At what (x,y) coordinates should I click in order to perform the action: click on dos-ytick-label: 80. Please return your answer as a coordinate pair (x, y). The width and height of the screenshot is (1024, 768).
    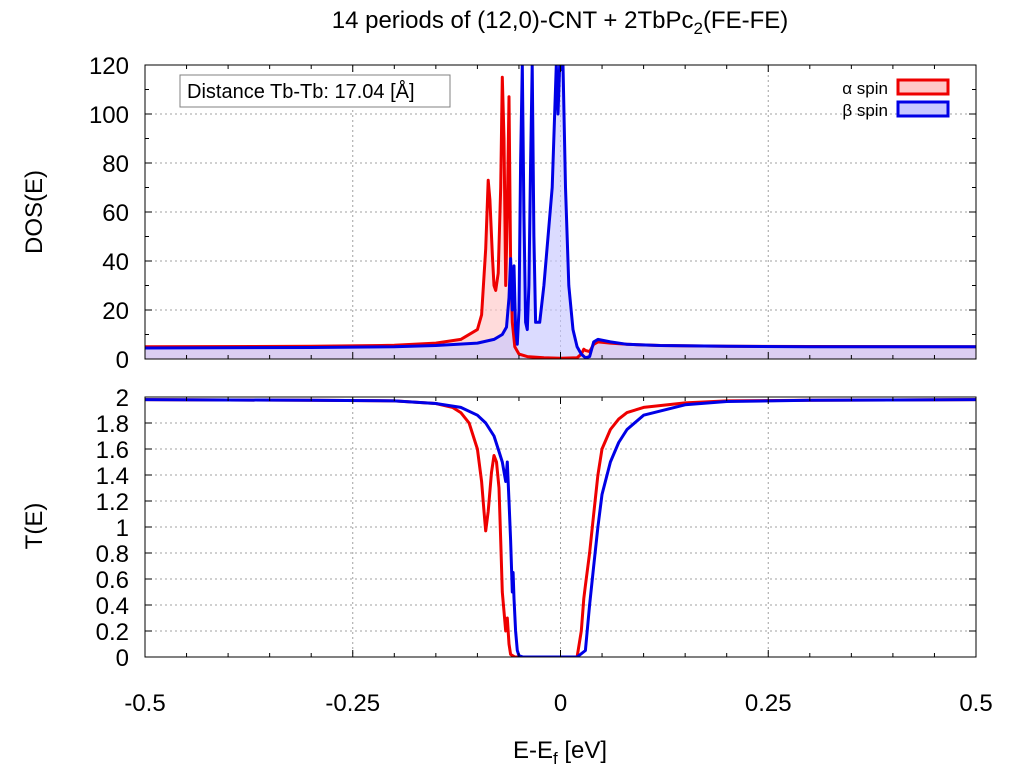
    Looking at the image, I should click on (115, 164).